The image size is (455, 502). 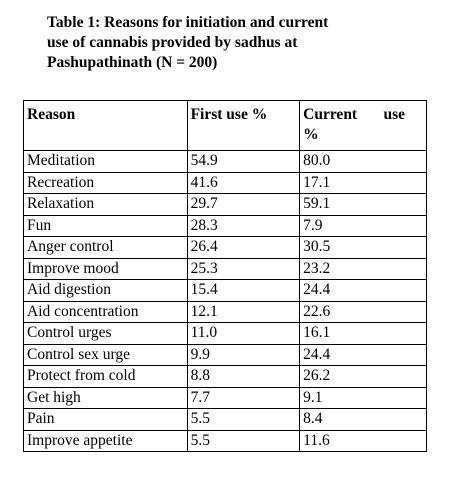 I want to click on caption-line-3: Pashupathinath (N = 200), so click(x=132, y=62).